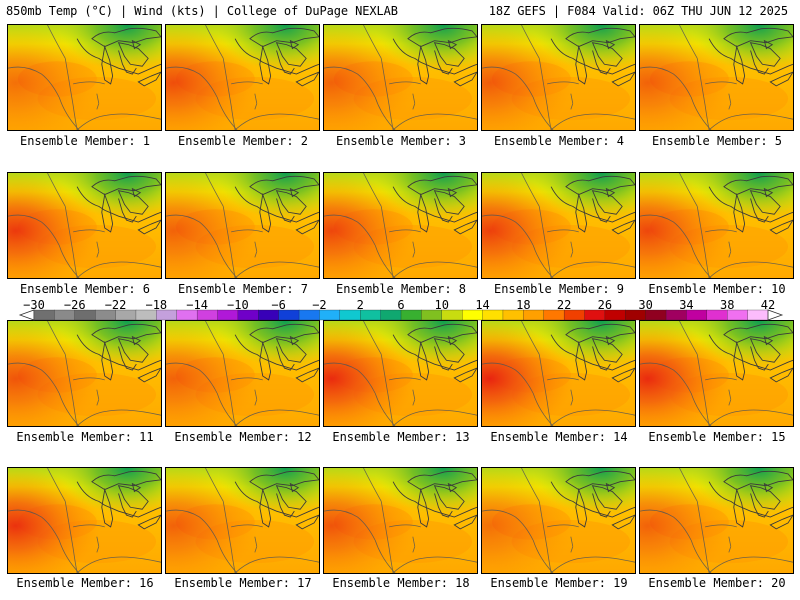  Describe the element at coordinates (523, 305) in the screenshot. I see `colorbar-tick-label: 18` at that location.